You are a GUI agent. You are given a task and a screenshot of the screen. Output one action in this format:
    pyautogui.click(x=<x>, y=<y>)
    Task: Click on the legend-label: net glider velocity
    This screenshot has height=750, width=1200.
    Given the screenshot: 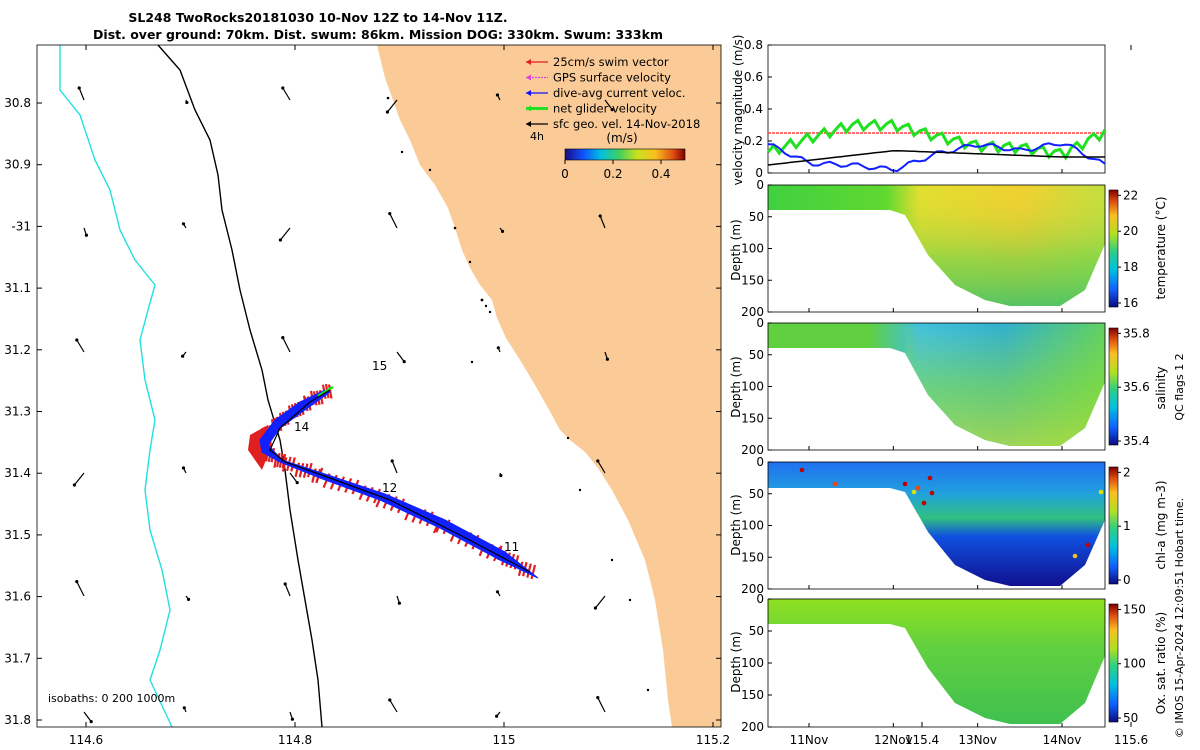 What is the action you would take?
    pyautogui.click(x=605, y=109)
    